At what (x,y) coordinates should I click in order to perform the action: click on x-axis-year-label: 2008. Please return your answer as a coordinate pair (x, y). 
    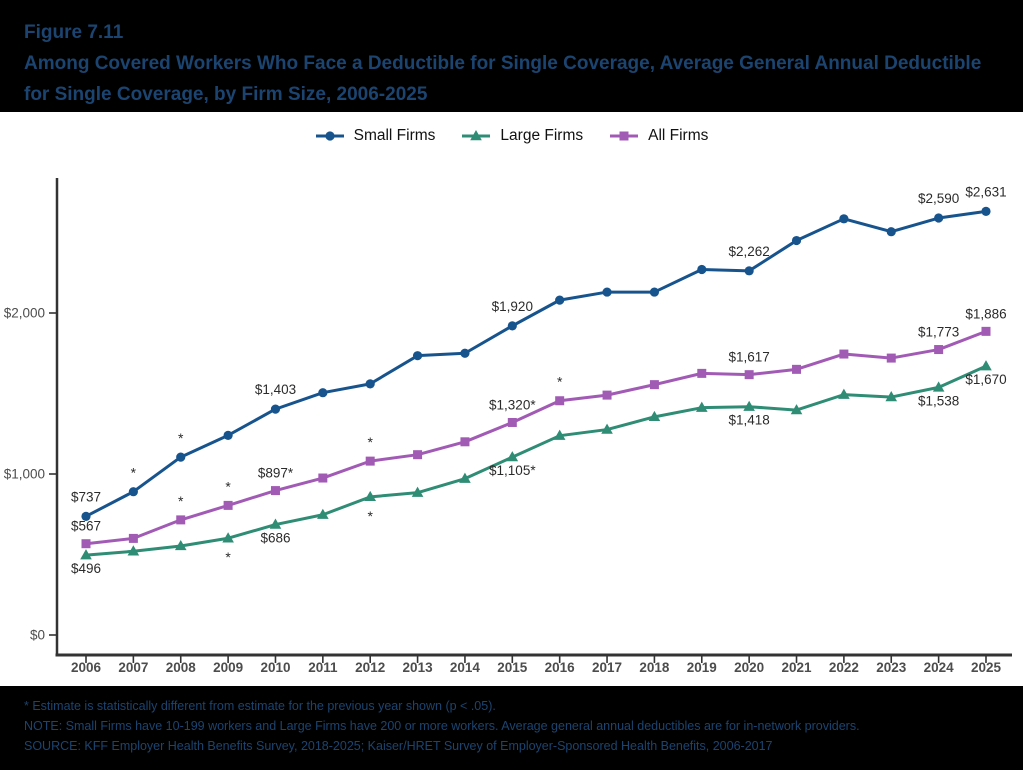
    Looking at the image, I should click on (181, 667).